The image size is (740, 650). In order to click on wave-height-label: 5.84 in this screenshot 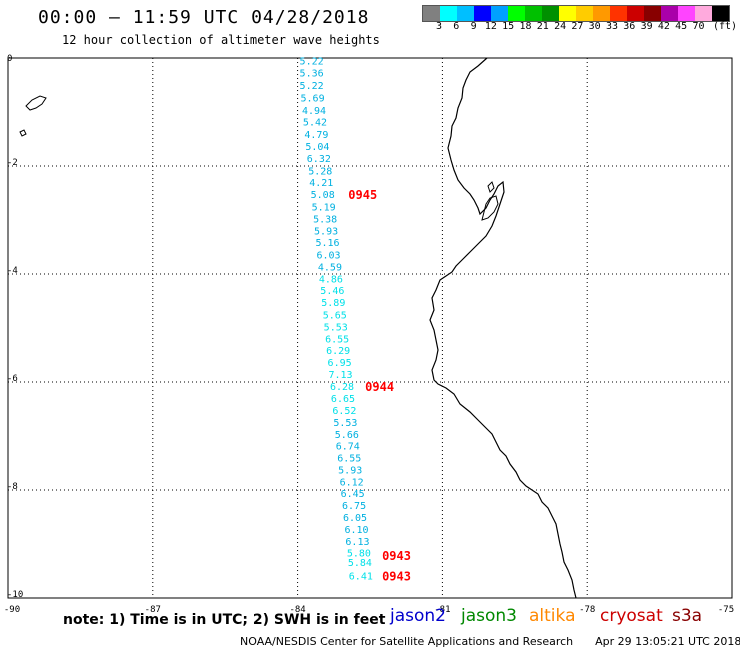, I will do `click(360, 563)`.